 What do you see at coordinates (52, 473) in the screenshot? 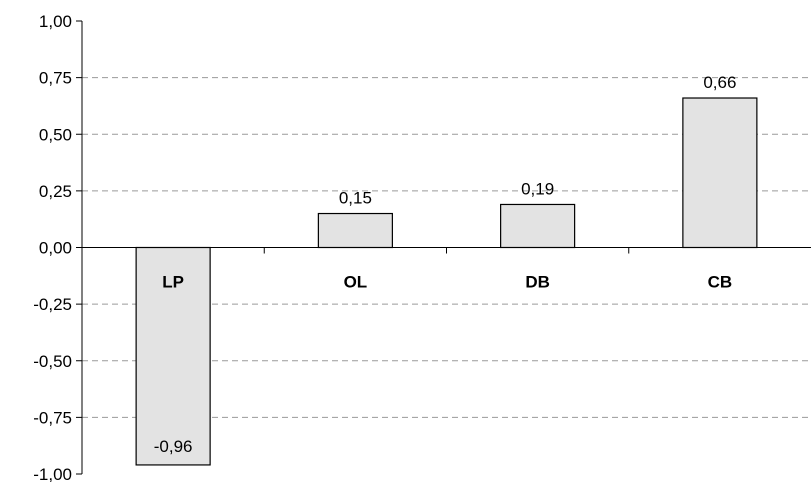
I see `y-tick-label: -1,00` at bounding box center [52, 473].